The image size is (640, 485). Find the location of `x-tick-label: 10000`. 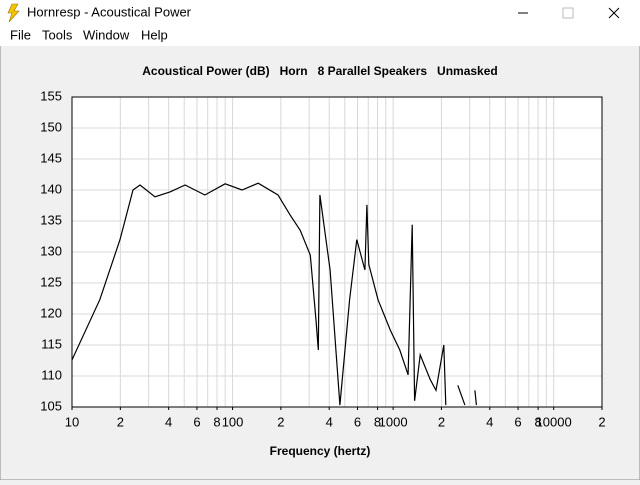

x-tick-label: 10000 is located at coordinates (554, 421).